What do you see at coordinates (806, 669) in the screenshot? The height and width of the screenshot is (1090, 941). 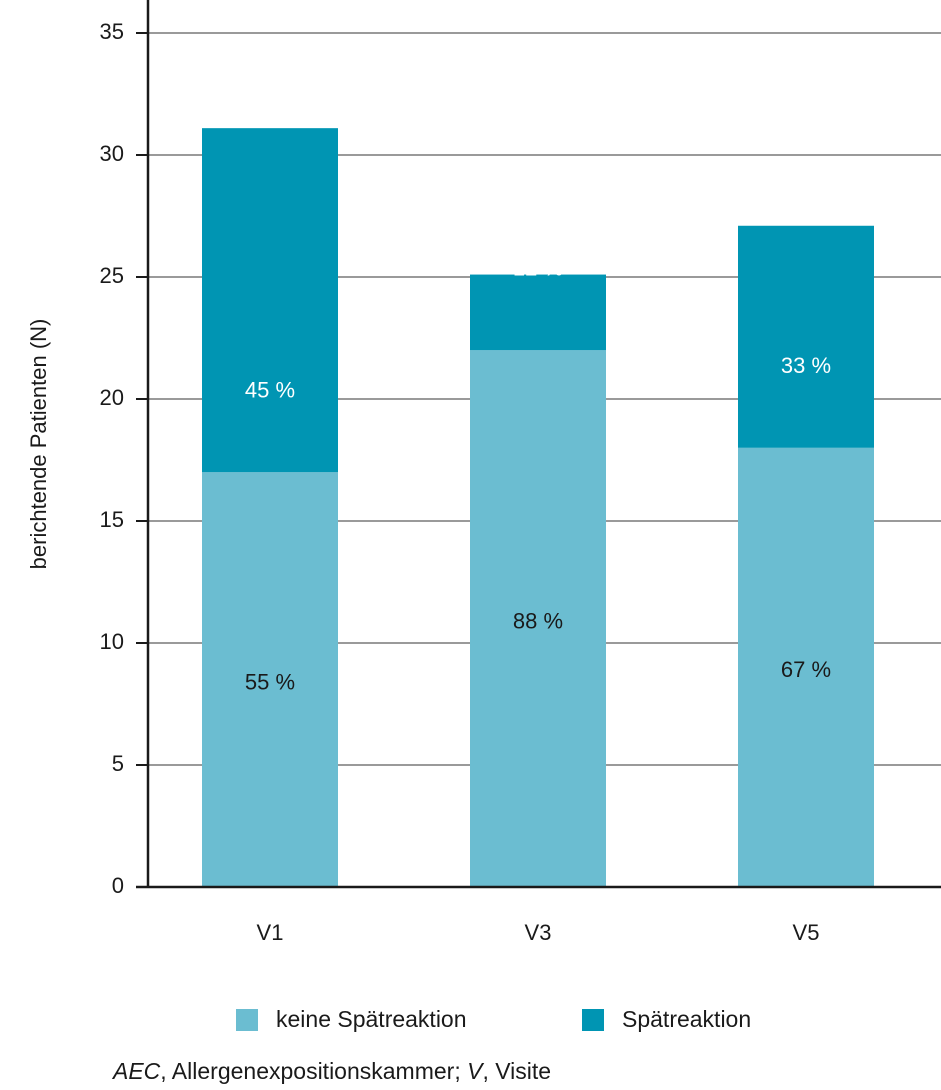 I see `bar-label-V5-series-1: 67 %` at bounding box center [806, 669].